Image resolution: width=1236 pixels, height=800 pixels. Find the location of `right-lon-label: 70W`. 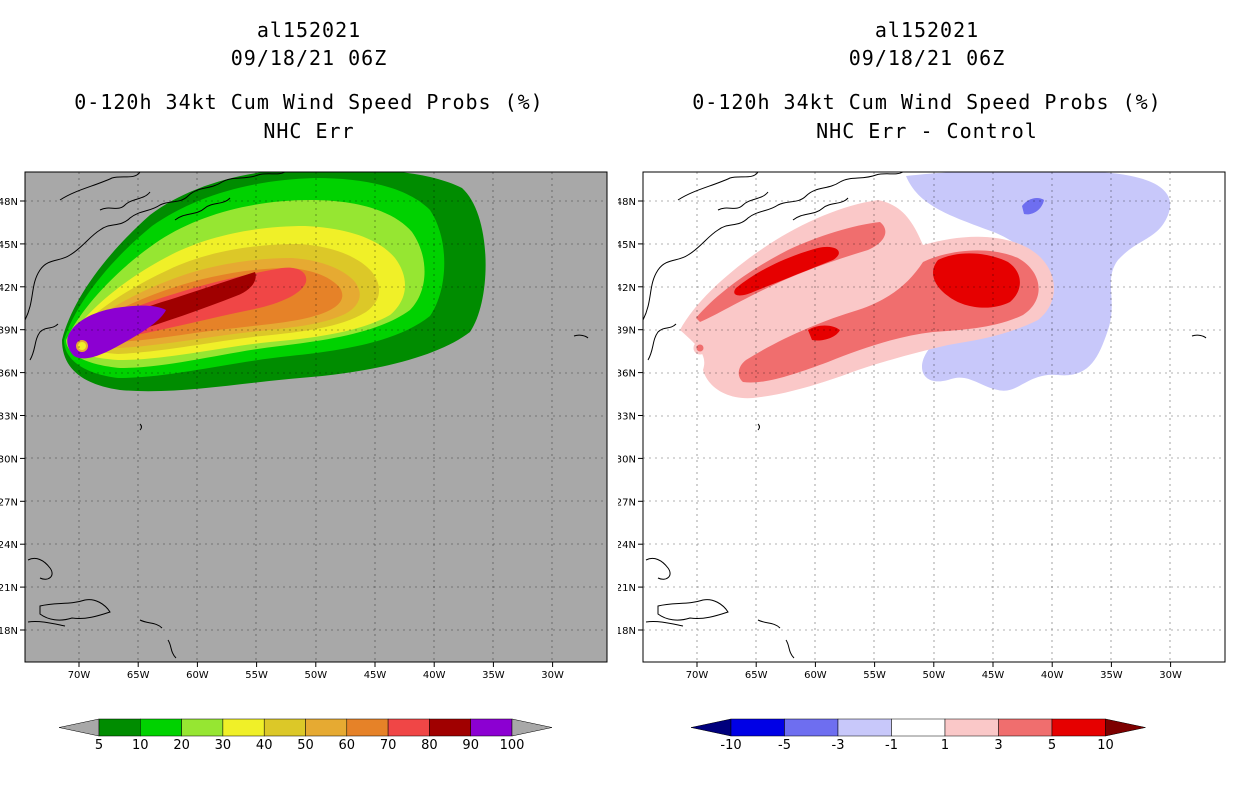

right-lon-label: 70W is located at coordinates (697, 675).